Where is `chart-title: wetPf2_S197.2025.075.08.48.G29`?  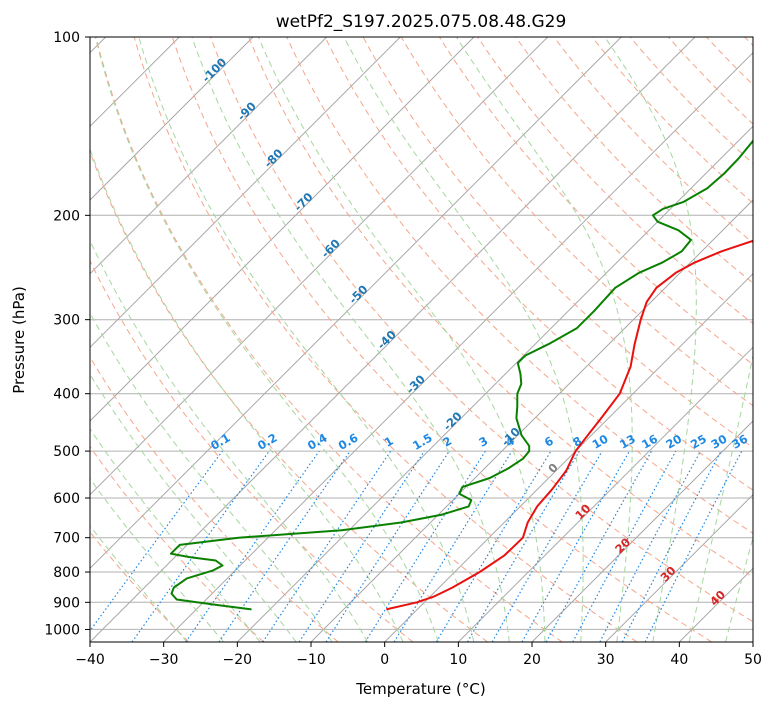 chart-title: wetPf2_S197.2025.075.08.48.G29 is located at coordinates (421, 22).